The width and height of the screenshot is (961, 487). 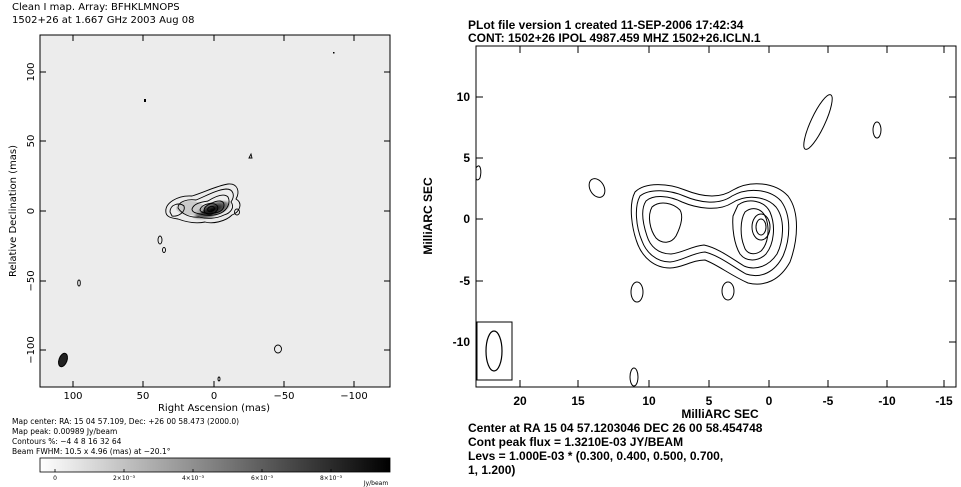 I want to click on right-xtick-m10: -10, so click(x=887, y=401).